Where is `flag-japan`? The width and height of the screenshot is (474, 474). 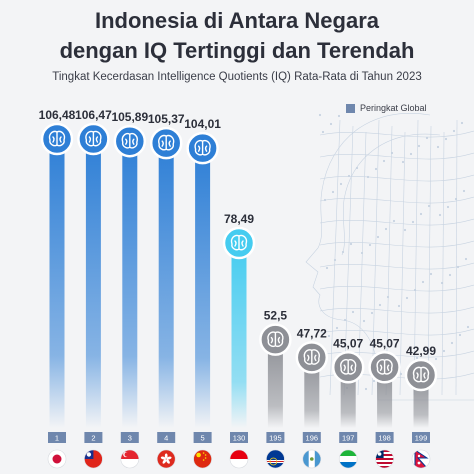
flag-japan is located at coordinates (57, 459).